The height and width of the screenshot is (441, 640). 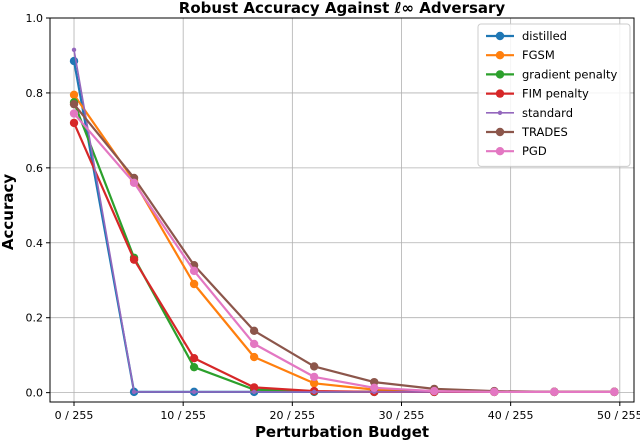 What do you see at coordinates (35, 243) in the screenshot?
I see `y-tick-label: 0.4` at bounding box center [35, 243].